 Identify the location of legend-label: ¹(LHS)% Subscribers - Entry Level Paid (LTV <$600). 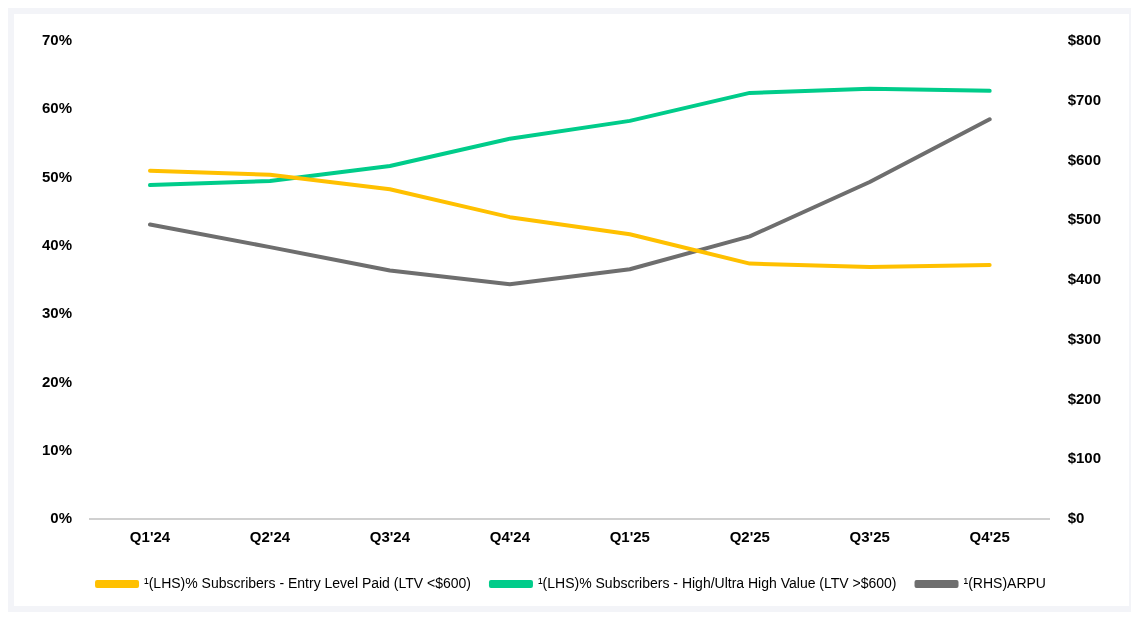
(307, 582).